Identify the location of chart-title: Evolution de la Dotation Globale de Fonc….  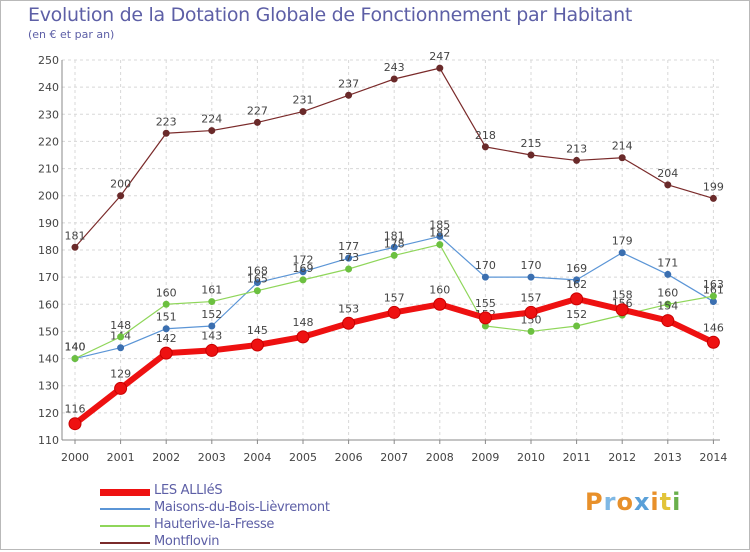
(330, 15).